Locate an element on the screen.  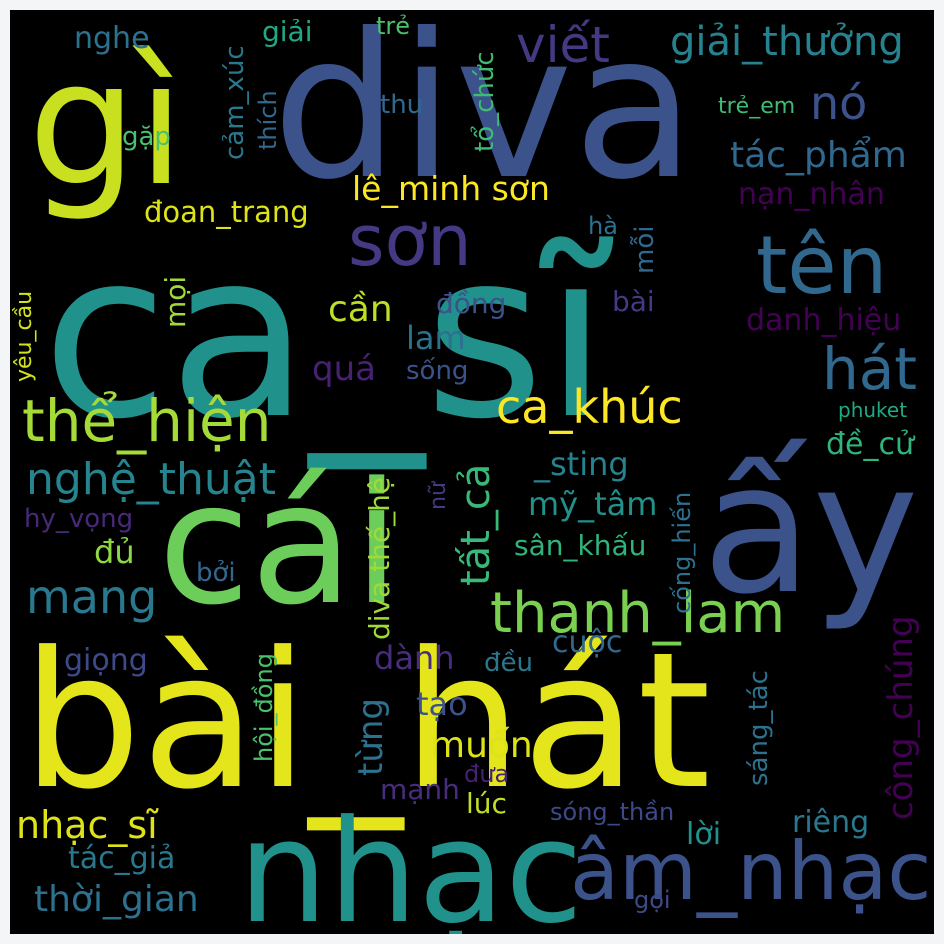
word-yeu-cau: yêu_cầu is located at coordinates (24, 336).